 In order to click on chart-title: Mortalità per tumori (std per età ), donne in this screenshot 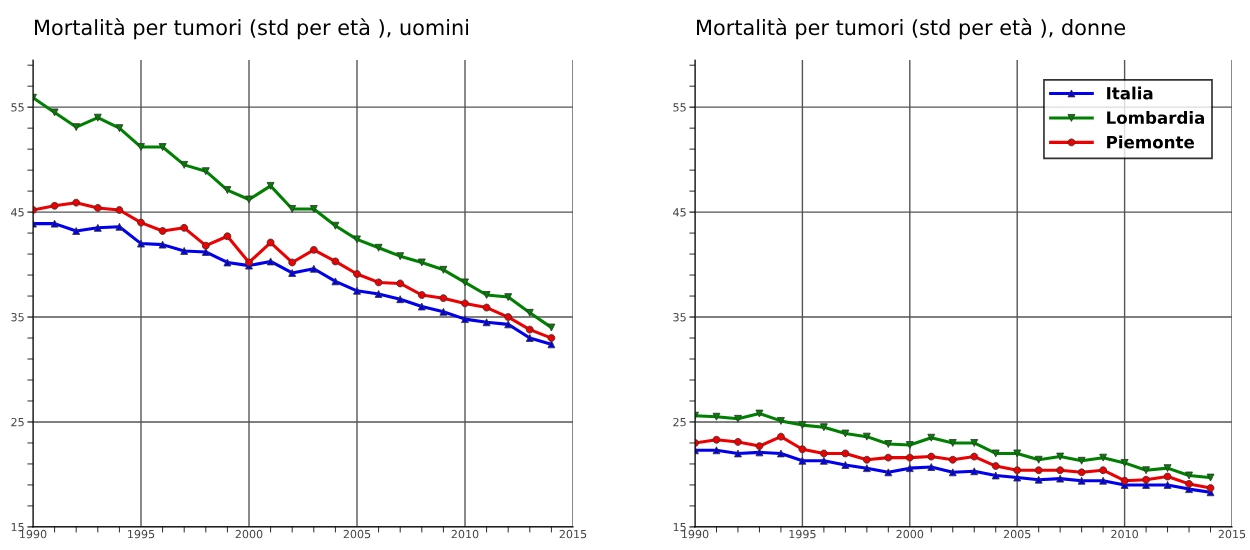, I will do `click(911, 29)`.